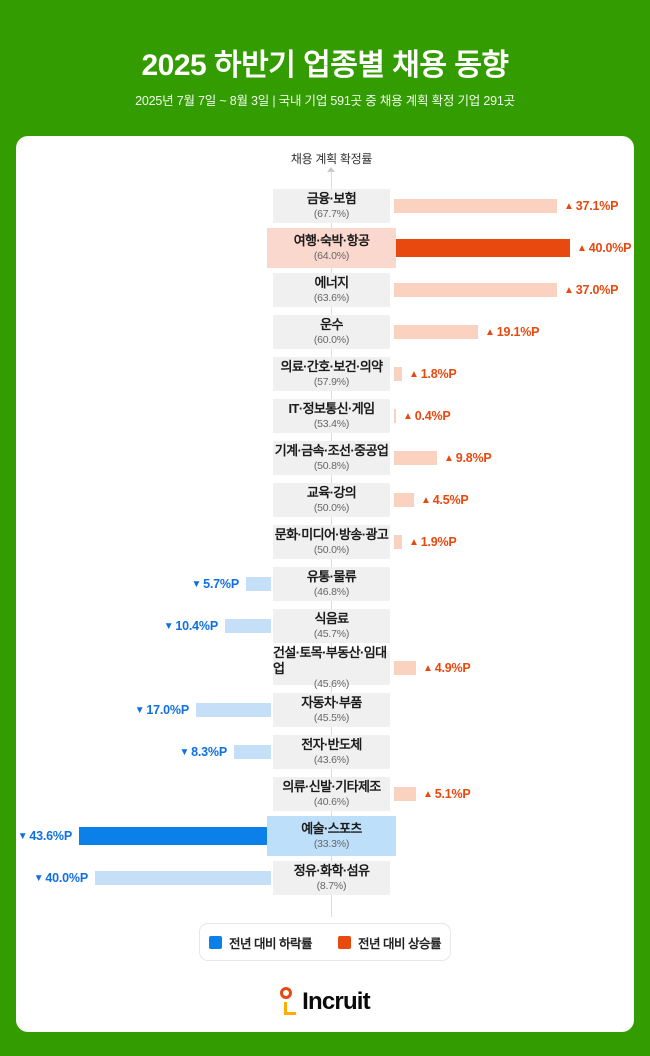  What do you see at coordinates (331, 702) in the screenshot?
I see `industry-name: 자동차·부품` at bounding box center [331, 702].